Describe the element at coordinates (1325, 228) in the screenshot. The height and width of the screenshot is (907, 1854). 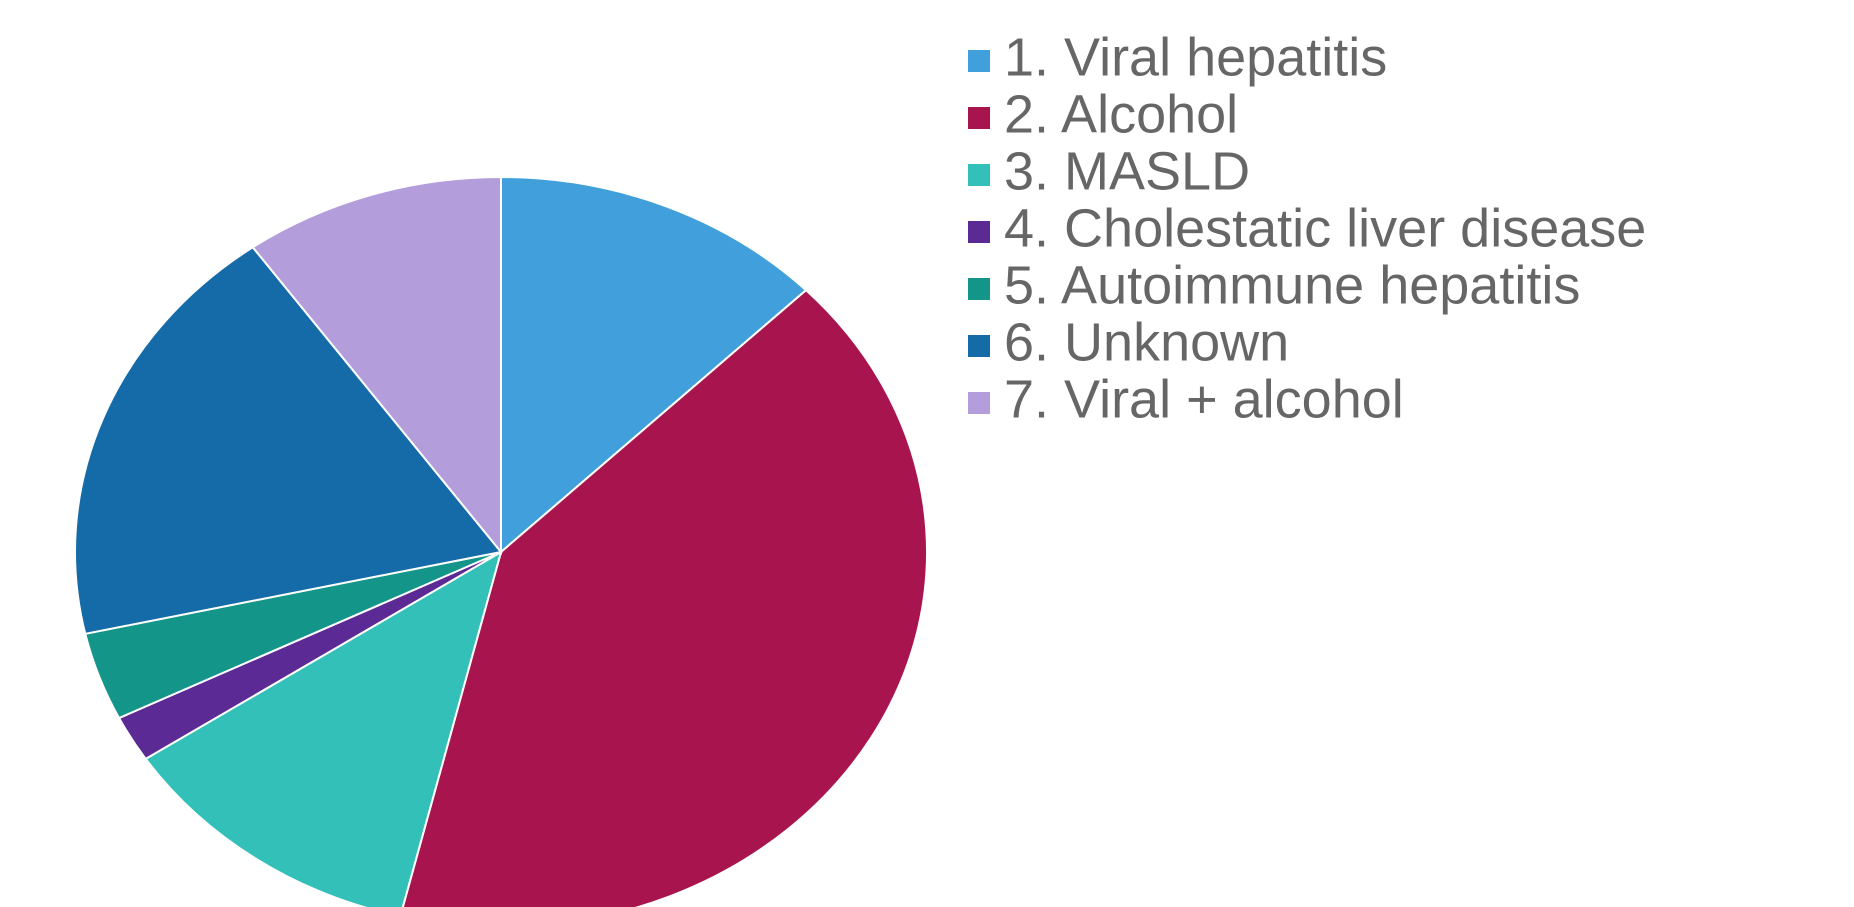
I see `legend-label: 4. Cholestatic liver disease` at that location.